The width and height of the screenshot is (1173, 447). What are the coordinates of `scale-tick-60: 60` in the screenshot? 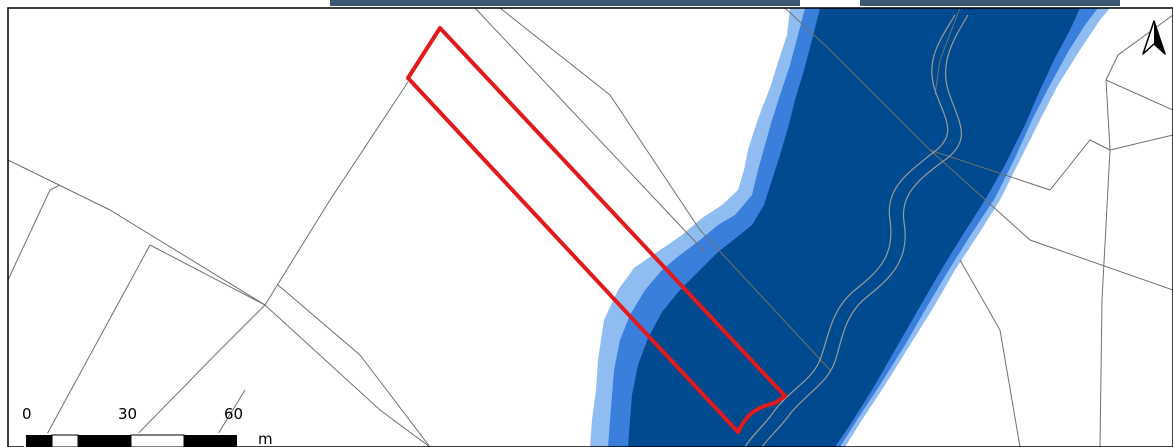 It's located at (234, 414).